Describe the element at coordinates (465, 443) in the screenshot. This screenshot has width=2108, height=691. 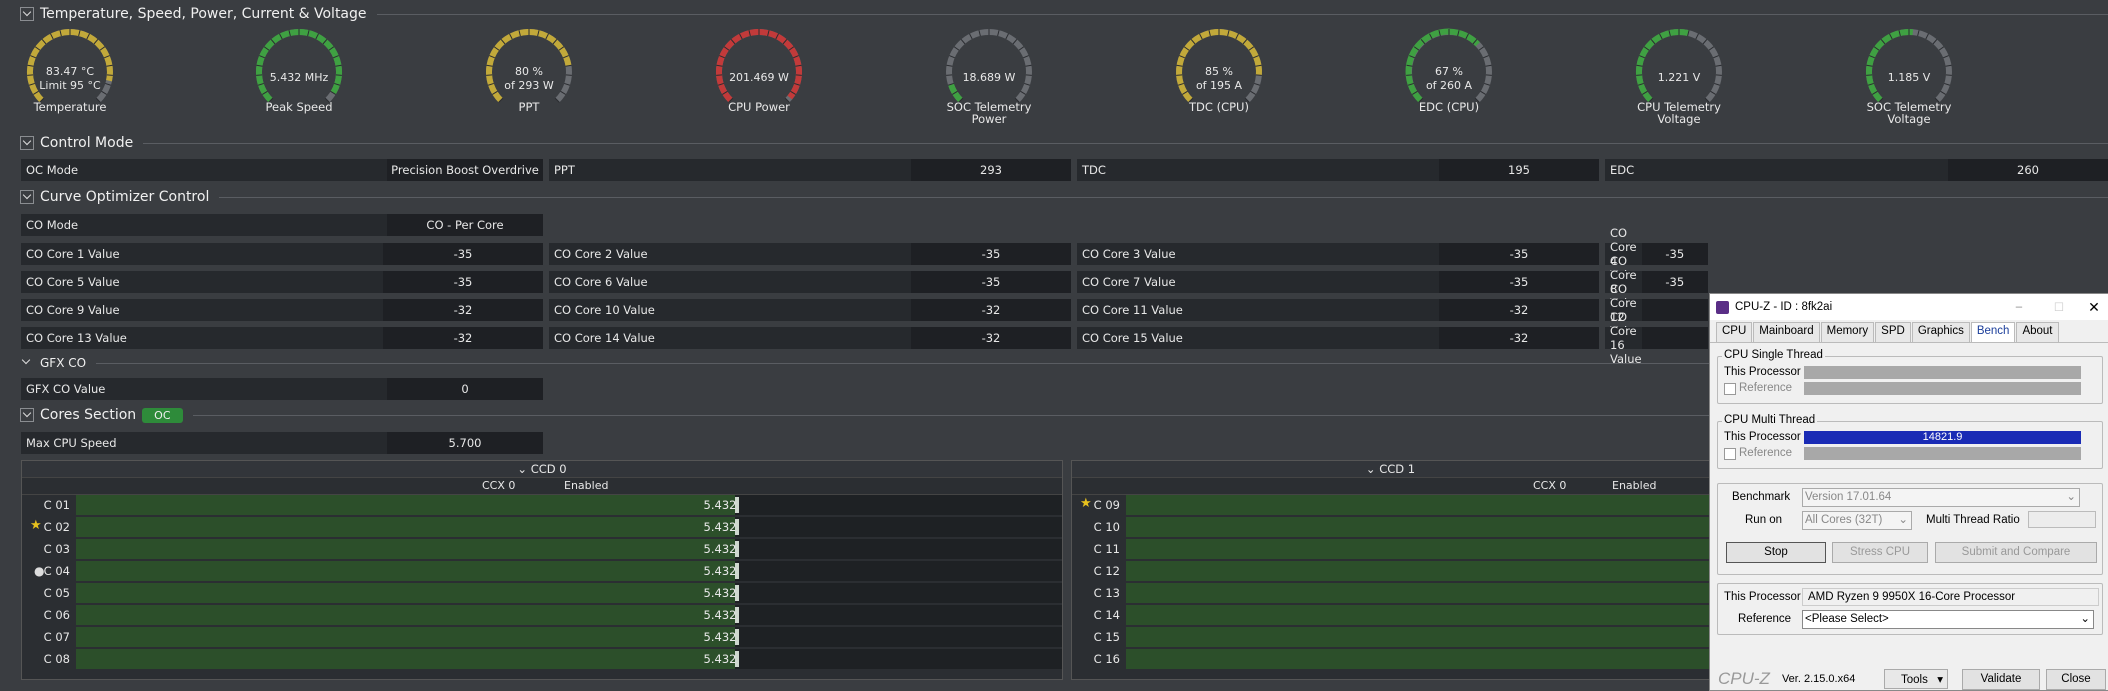
I see `field-value: 5.700` at that location.